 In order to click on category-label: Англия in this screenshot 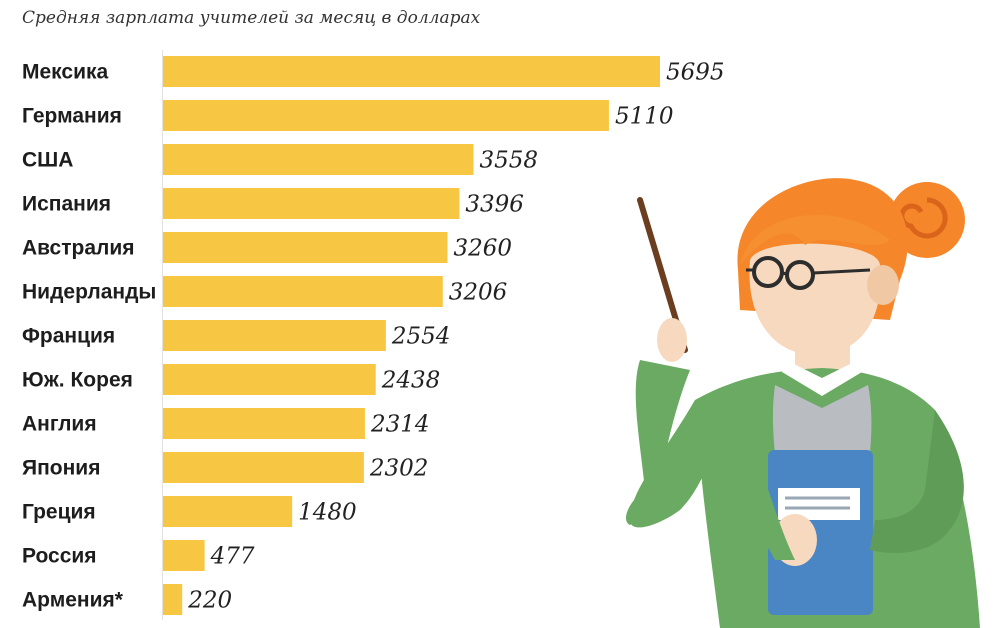, I will do `click(59, 424)`.